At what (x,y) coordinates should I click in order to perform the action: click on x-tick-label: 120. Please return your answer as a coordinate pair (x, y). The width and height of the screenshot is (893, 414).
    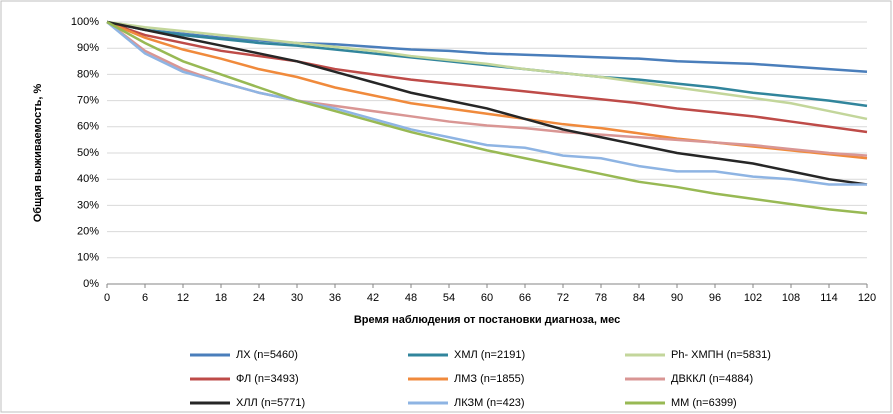
    Looking at the image, I should click on (867, 298).